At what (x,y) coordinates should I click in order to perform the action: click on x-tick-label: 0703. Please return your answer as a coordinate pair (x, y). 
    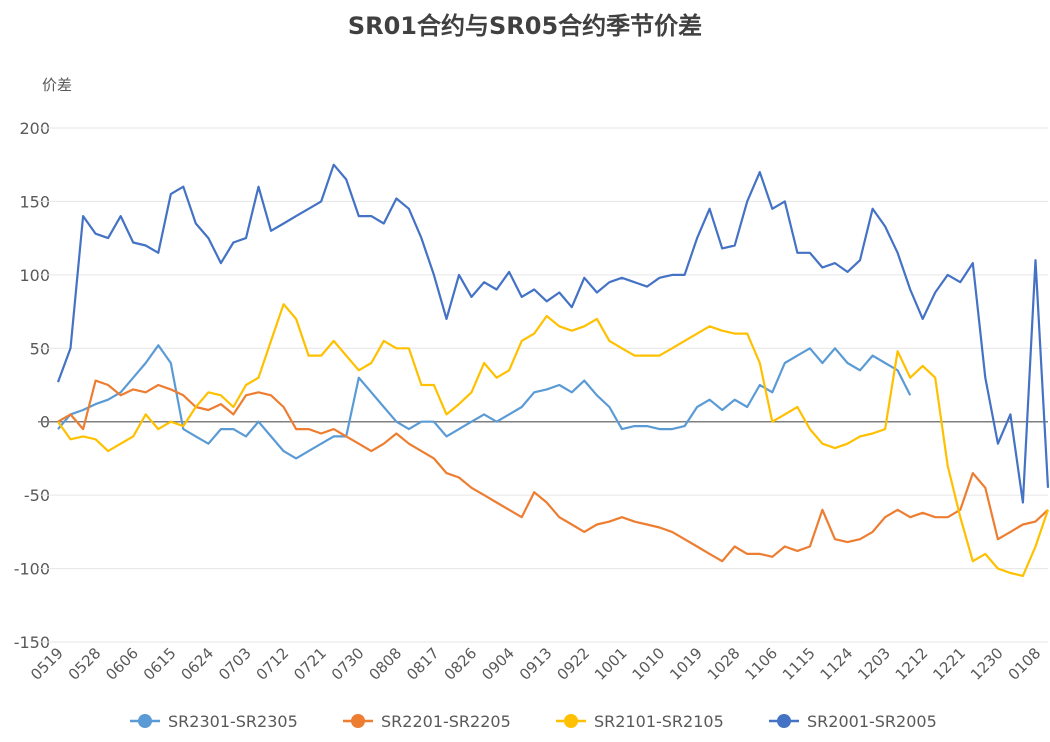
    Looking at the image, I should click on (235, 664).